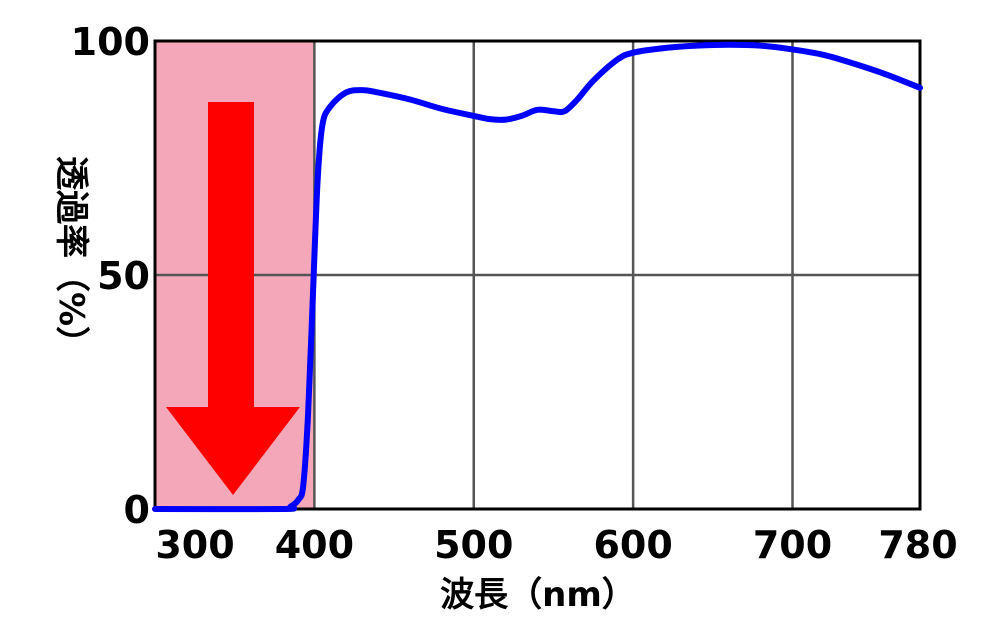  I want to click on y-tick-label: 100, so click(110, 42).